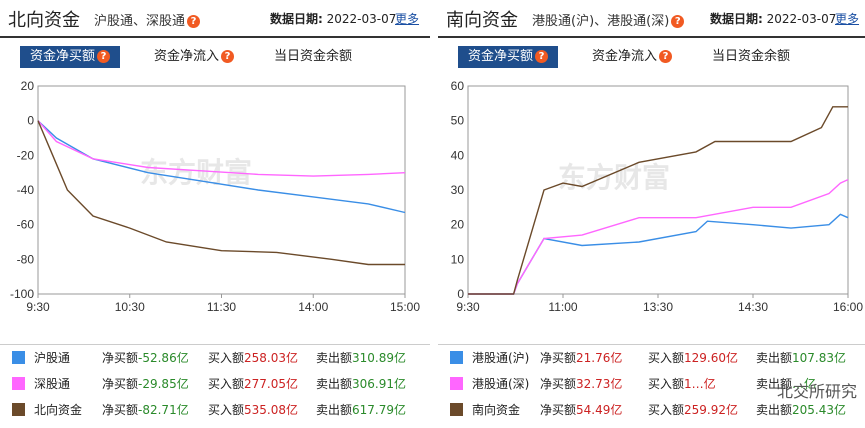 The width and height of the screenshot is (865, 428). I want to click on y-tick-label: -100, so click(22, 294).